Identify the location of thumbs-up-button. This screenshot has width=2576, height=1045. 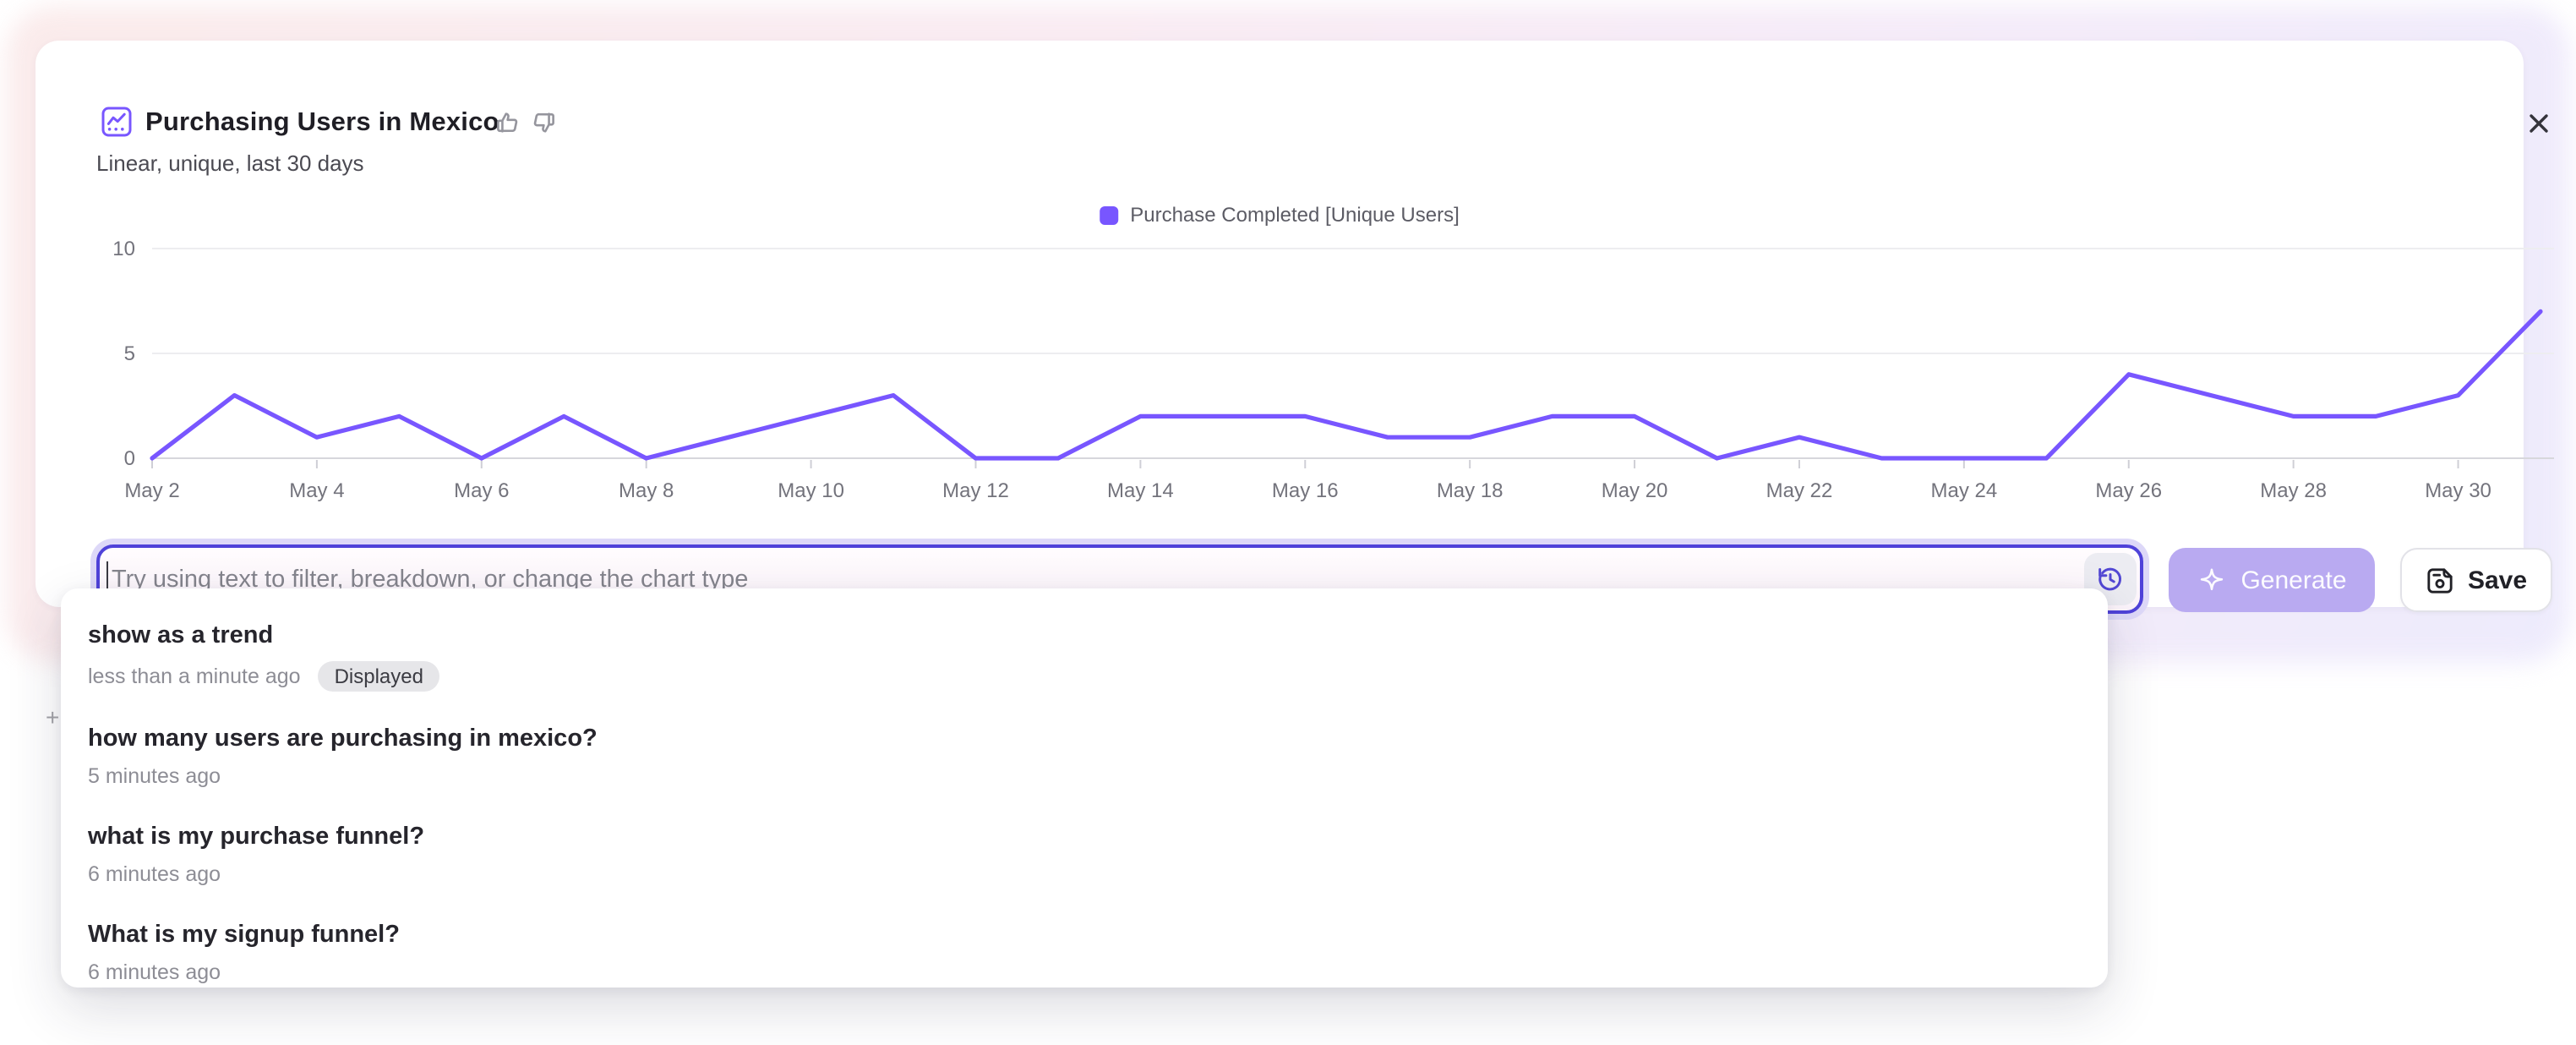
(508, 122).